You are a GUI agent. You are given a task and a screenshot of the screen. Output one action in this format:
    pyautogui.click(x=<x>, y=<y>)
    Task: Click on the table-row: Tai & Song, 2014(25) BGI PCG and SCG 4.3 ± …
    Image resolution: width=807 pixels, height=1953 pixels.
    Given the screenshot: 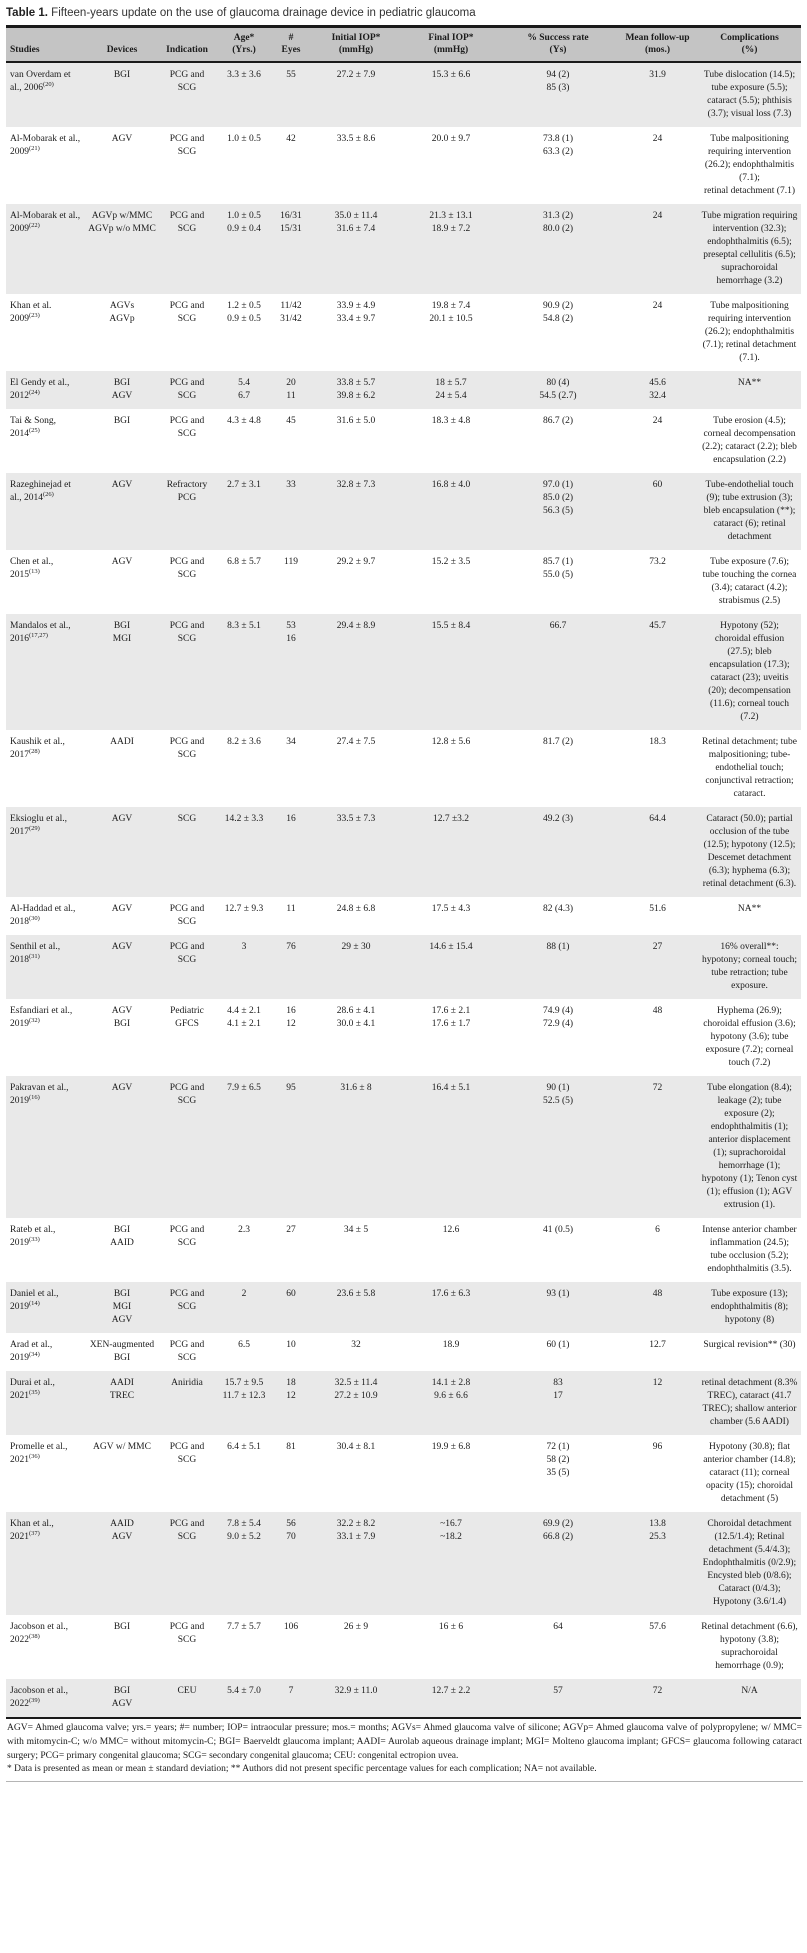 What is the action you would take?
    pyautogui.click(x=403, y=441)
    